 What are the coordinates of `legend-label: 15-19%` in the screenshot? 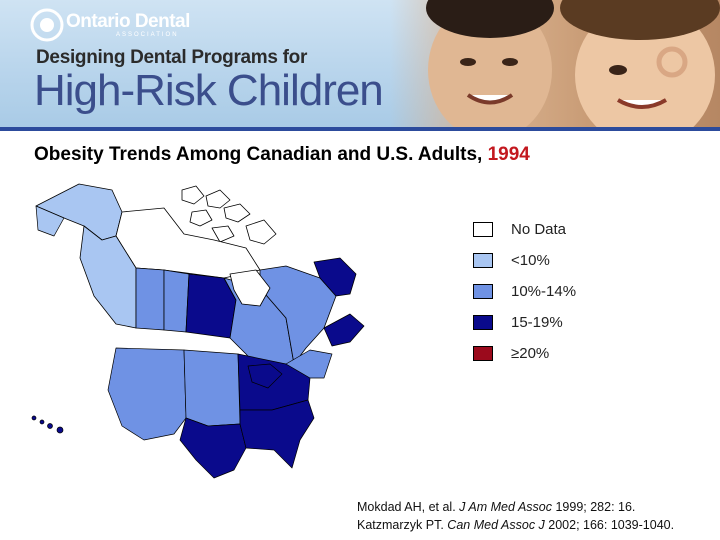 It's located at (537, 322).